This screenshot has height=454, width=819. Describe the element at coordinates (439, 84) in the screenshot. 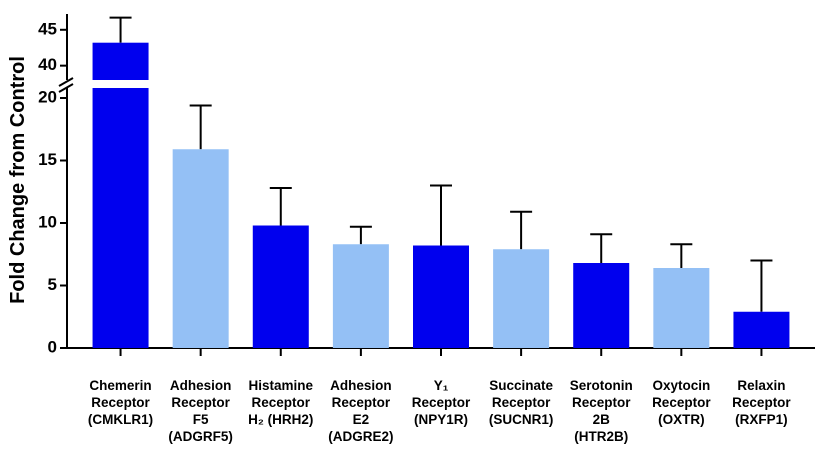

I see `axis-break-gap` at that location.